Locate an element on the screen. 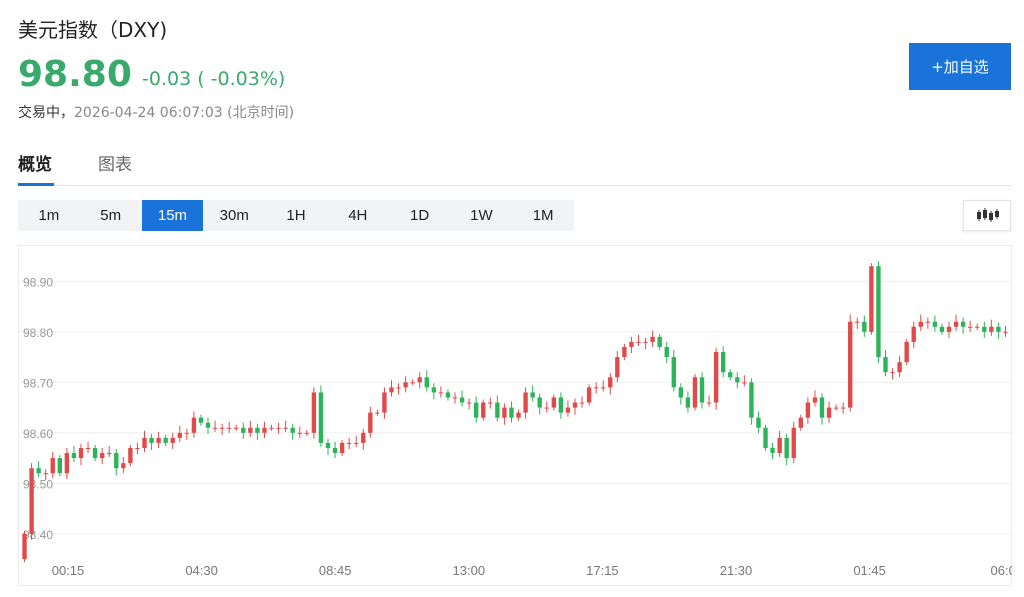 This screenshot has height=597, width=1024. page-title: 美元指数（DXY) is located at coordinates (93, 30).